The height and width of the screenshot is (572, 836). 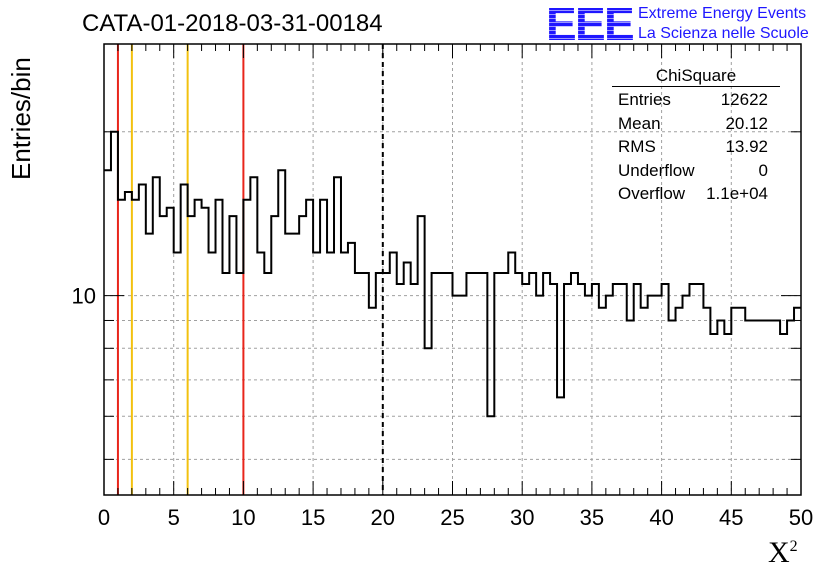 What do you see at coordinates (522, 517) in the screenshot?
I see `x-tick-label: 30` at bounding box center [522, 517].